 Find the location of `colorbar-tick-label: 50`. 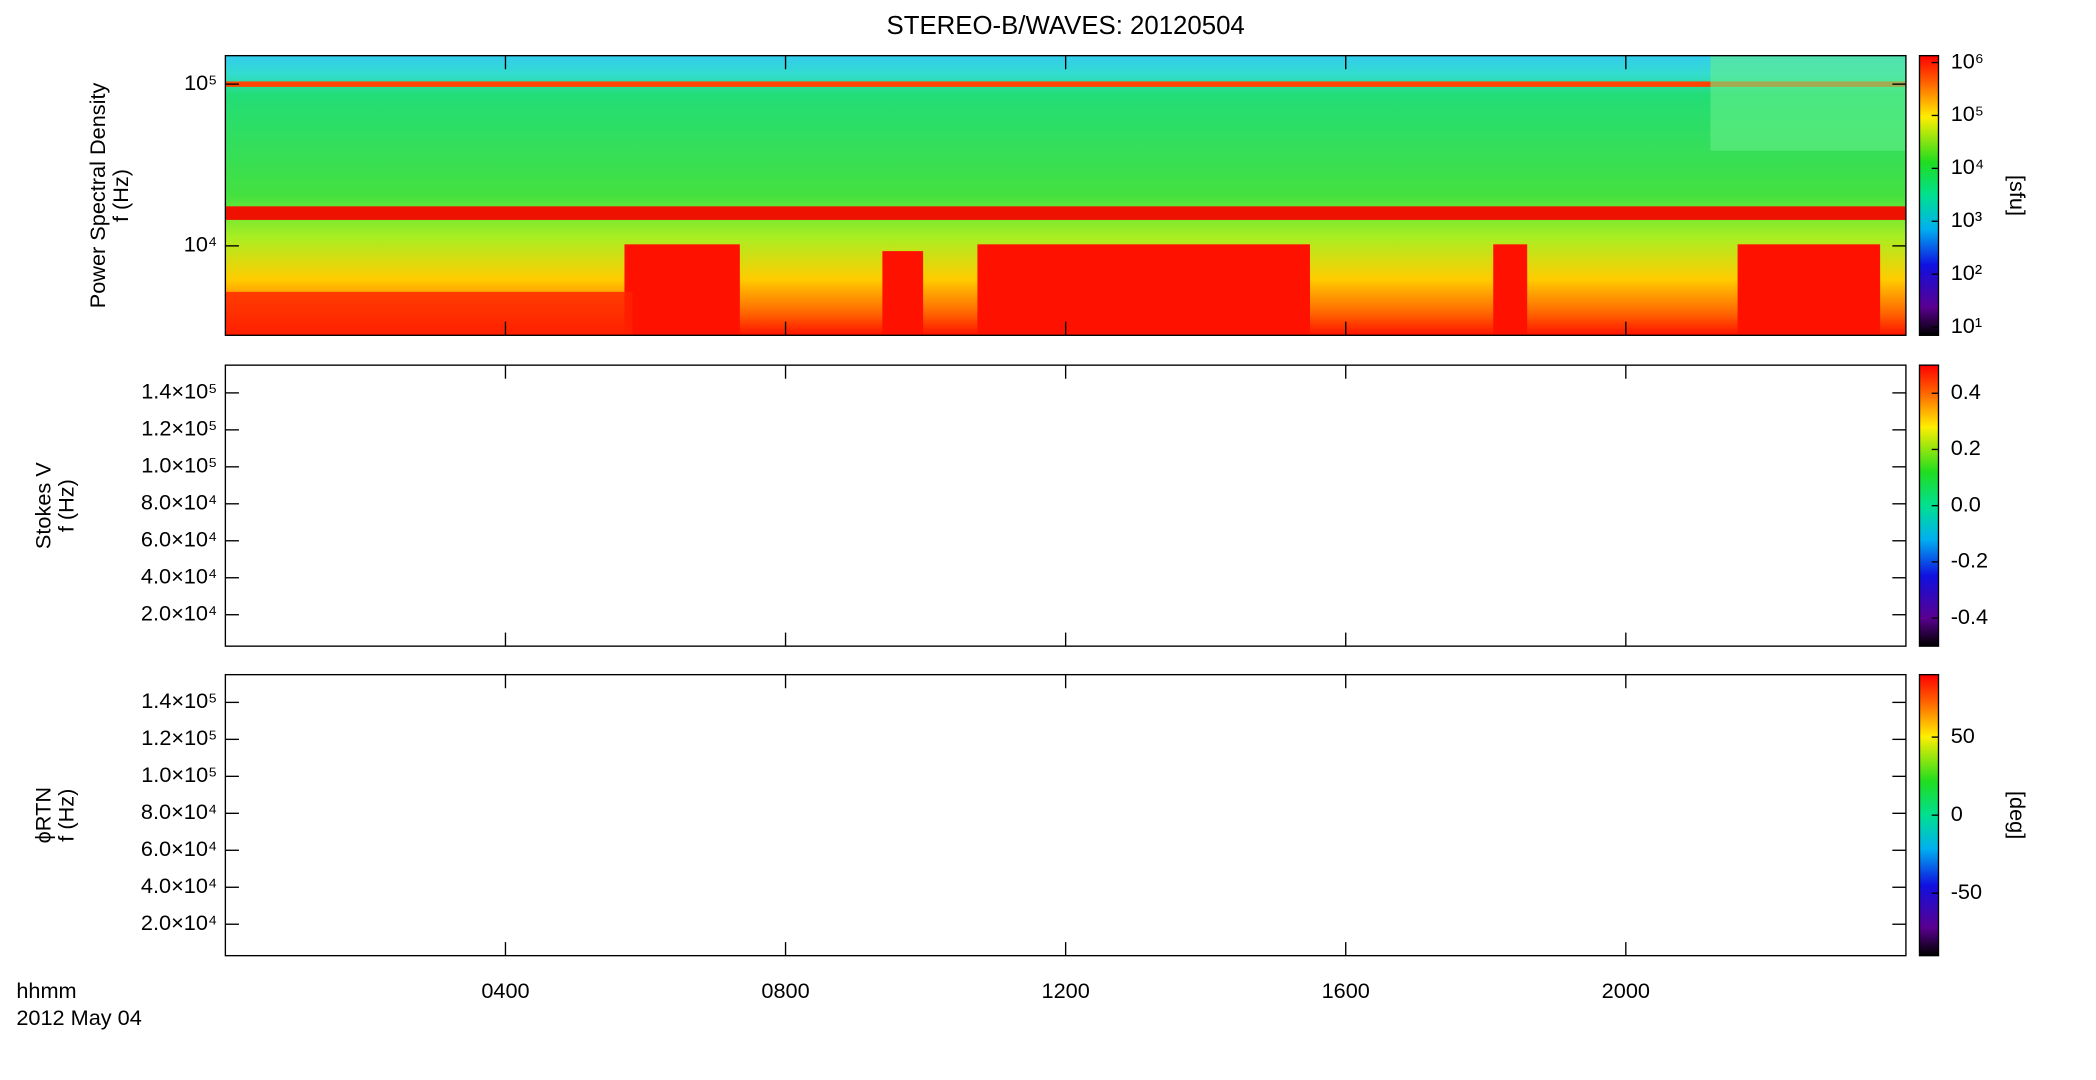

colorbar-tick-label: 50 is located at coordinates (1963, 735).